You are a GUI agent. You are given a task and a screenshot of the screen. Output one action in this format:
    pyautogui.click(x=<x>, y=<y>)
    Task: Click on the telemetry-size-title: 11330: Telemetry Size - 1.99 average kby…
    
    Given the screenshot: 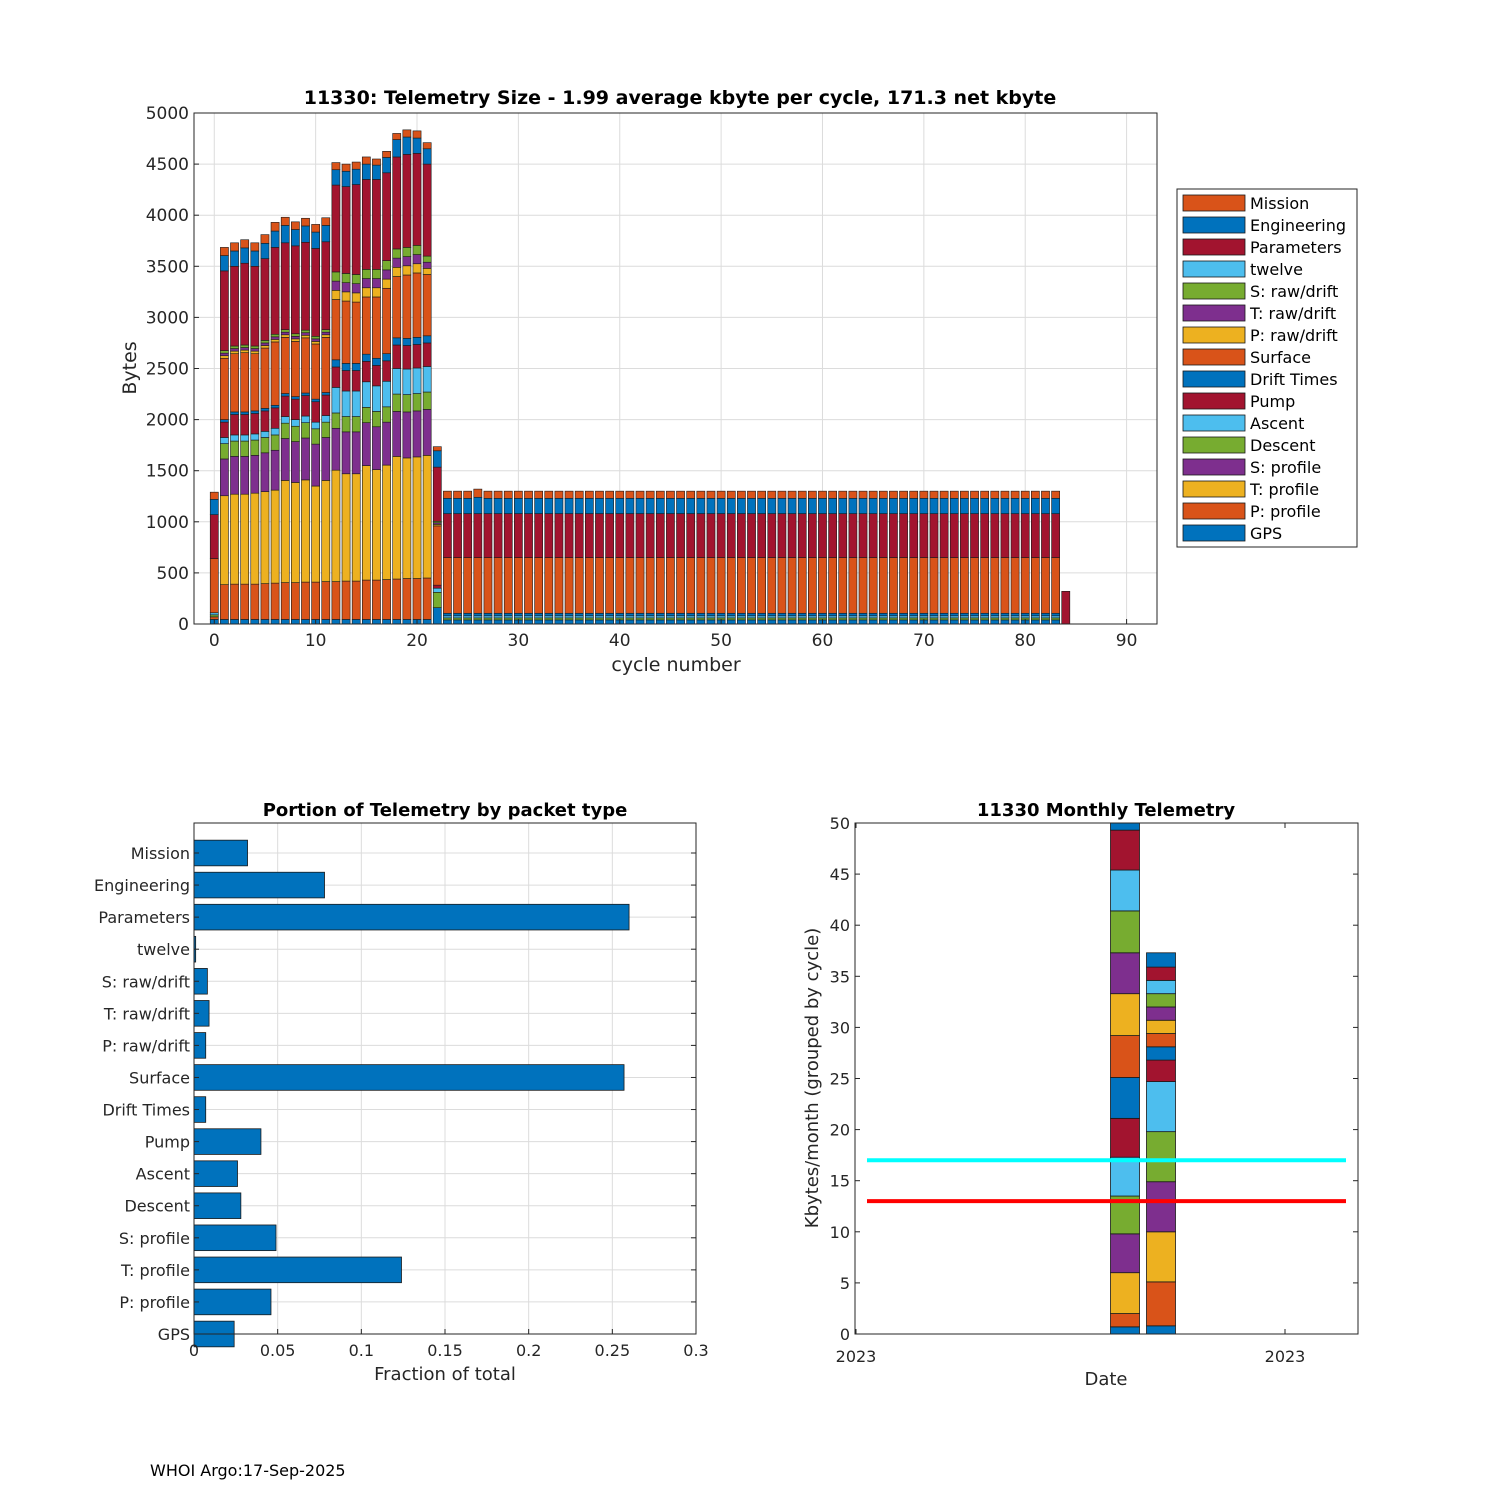 What is the action you would take?
    pyautogui.click(x=680, y=98)
    